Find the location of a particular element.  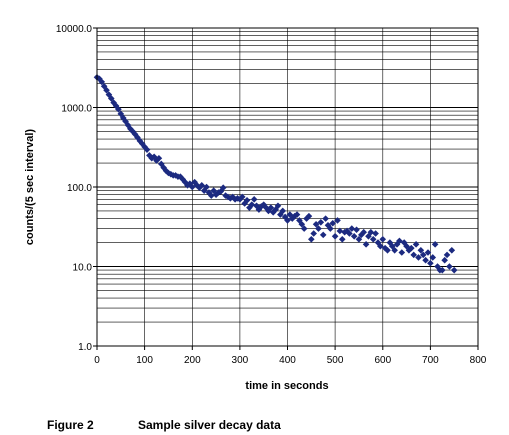

y-tick-label: 1.0 is located at coordinates (85, 347).